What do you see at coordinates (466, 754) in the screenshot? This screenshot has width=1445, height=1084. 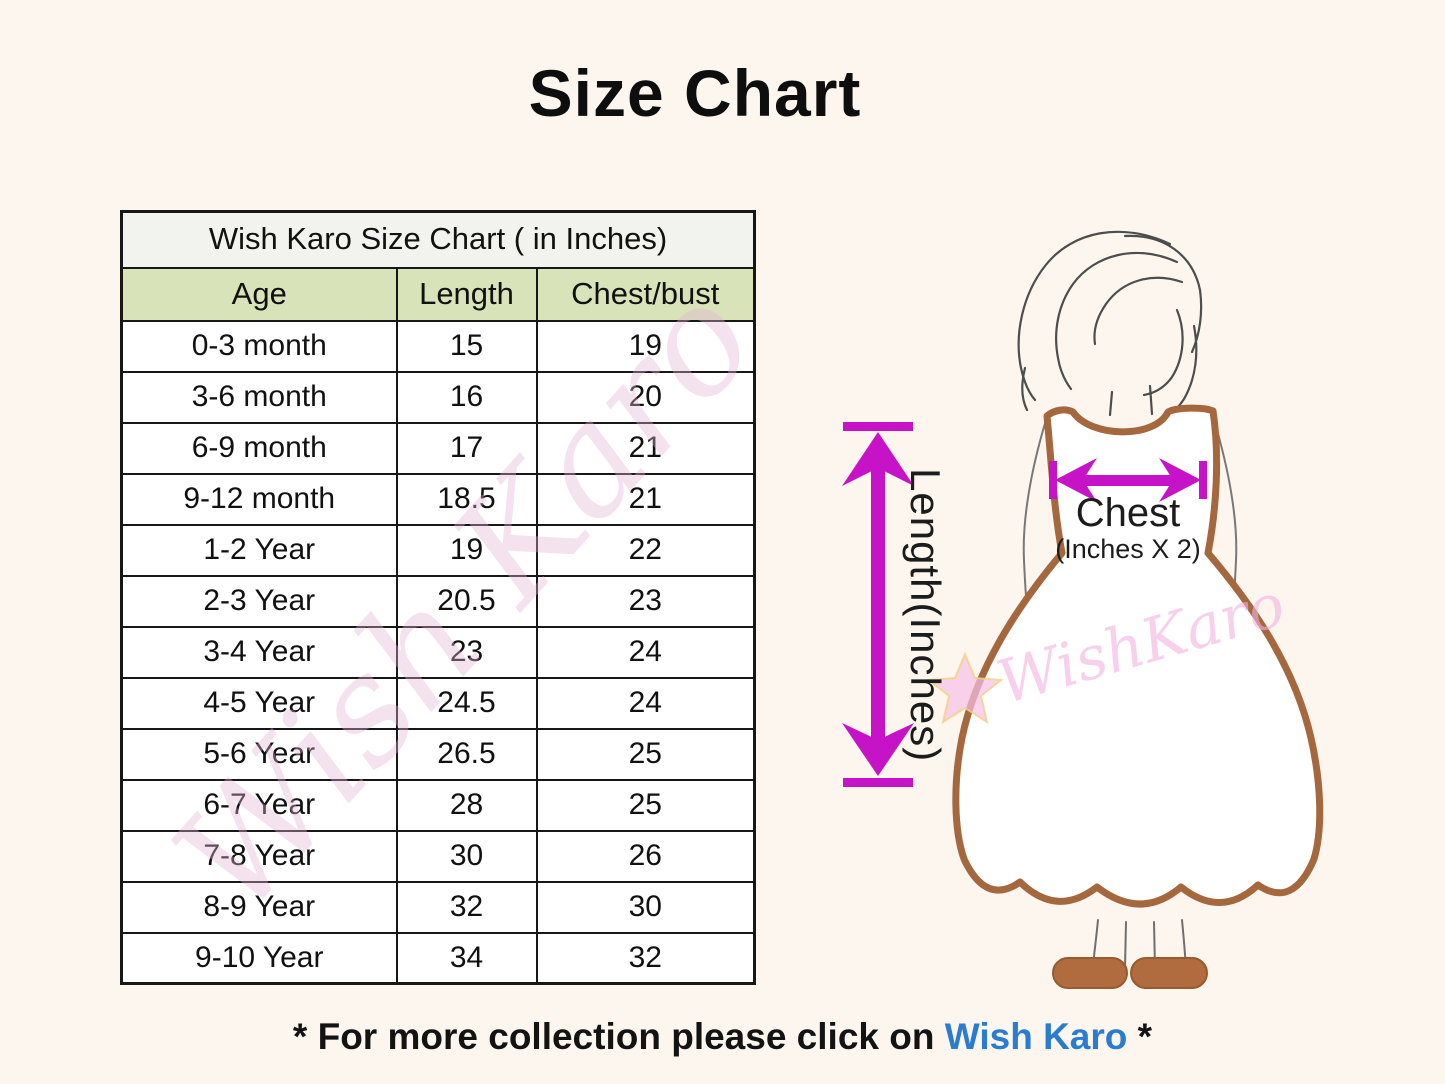 I see `length-cell: 26.5` at bounding box center [466, 754].